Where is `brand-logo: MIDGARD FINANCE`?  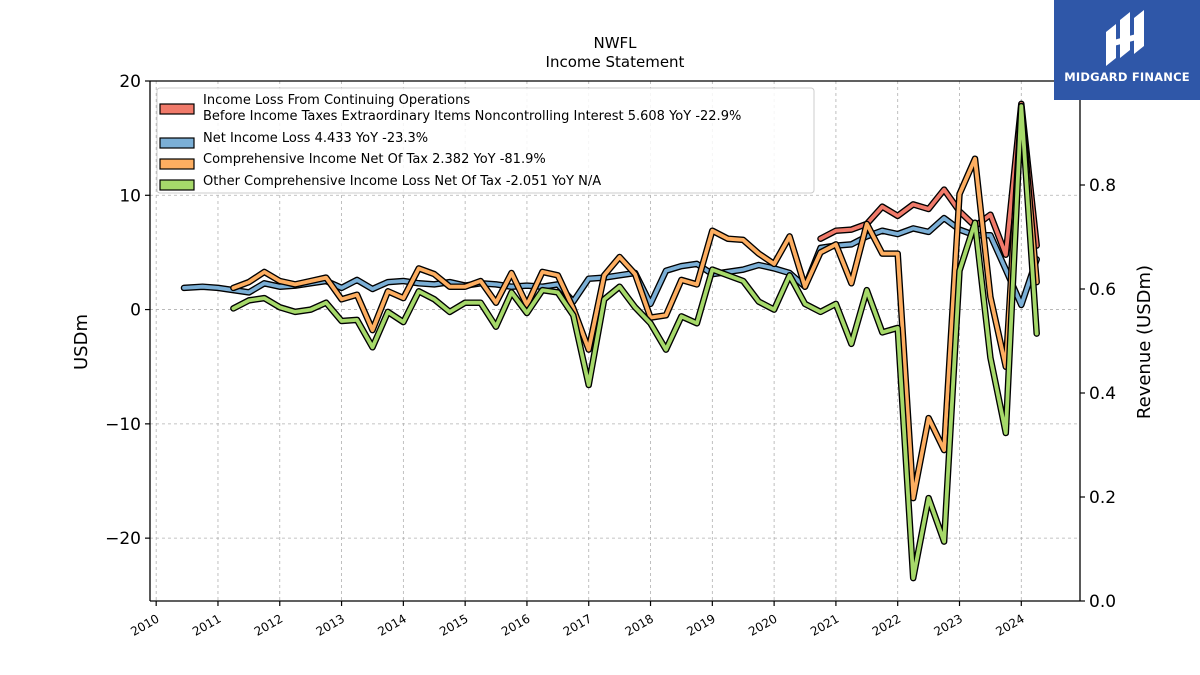
brand-logo: MIDGARD FINANCE is located at coordinates (1127, 50).